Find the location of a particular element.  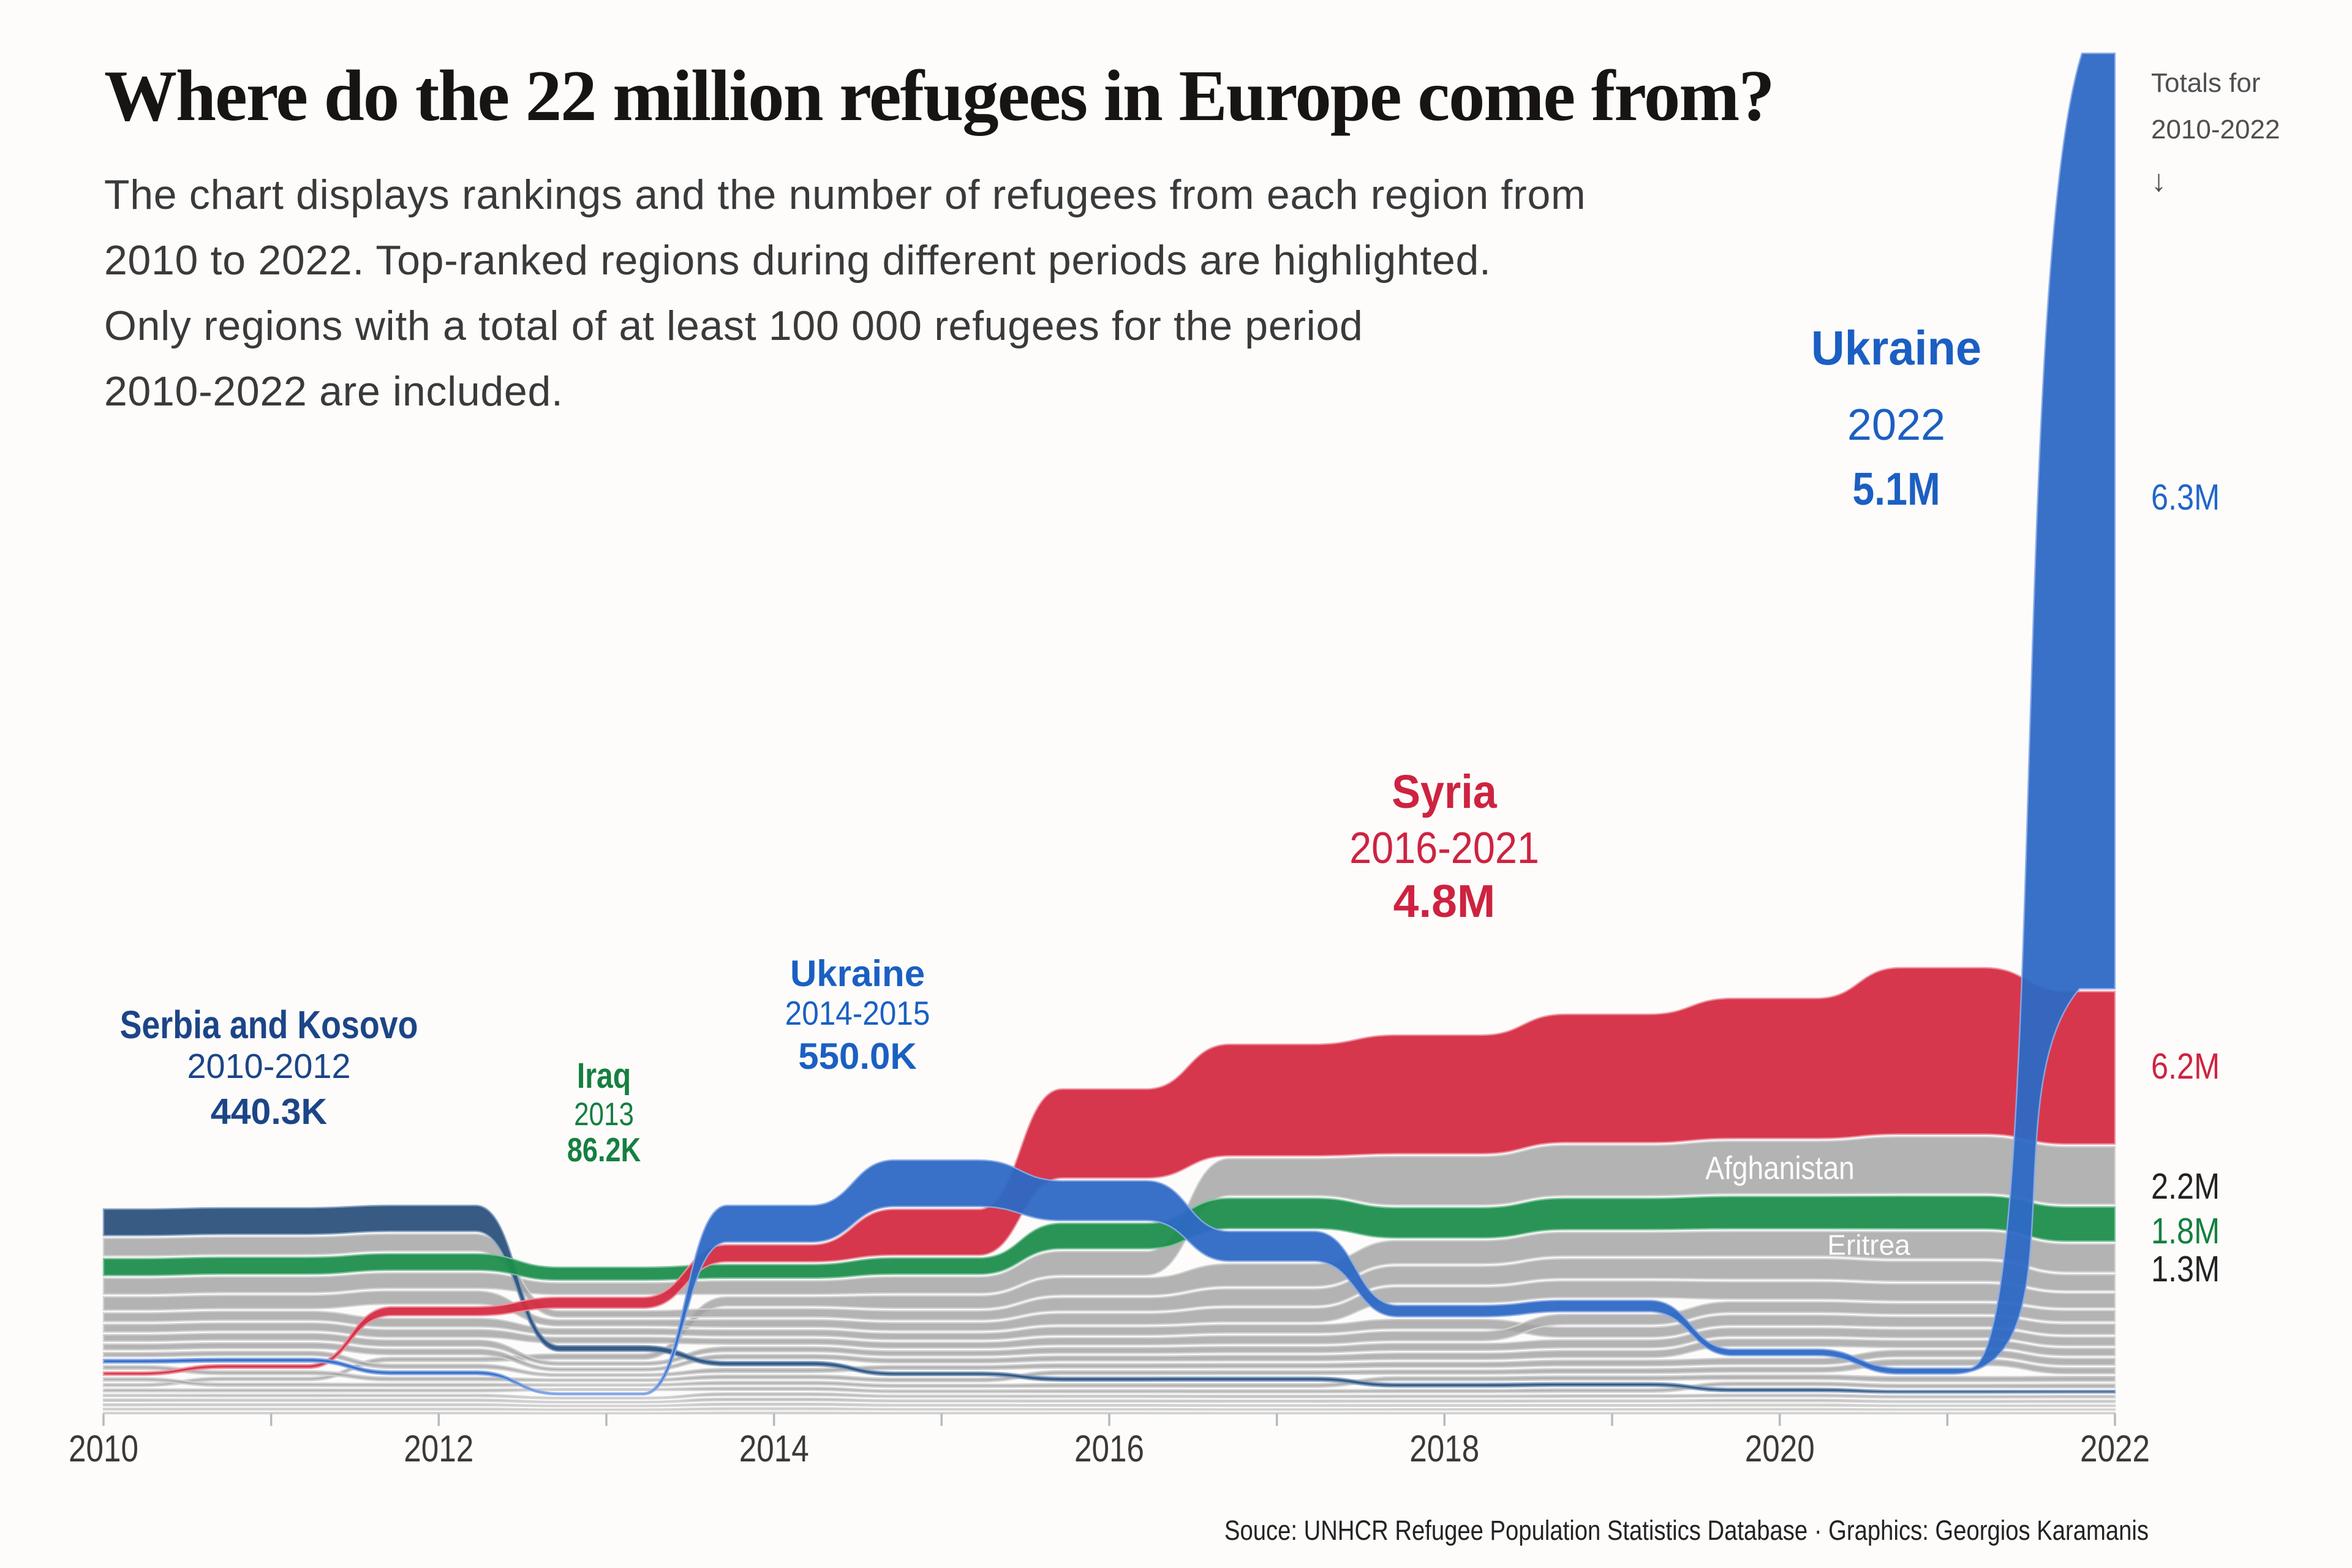

svg-text: 2016 is located at coordinates (1109, 1449).